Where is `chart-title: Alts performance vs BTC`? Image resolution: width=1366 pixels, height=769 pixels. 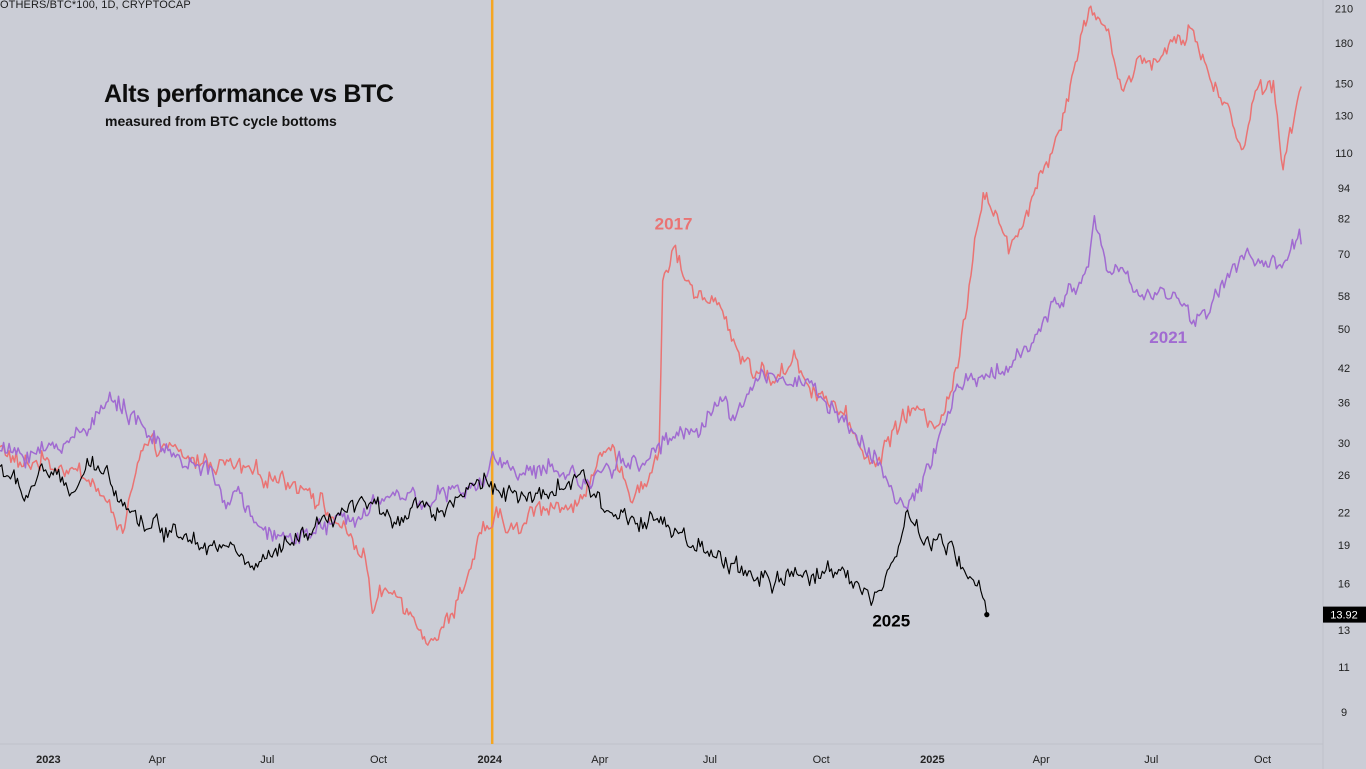
chart-title: Alts performance vs BTC is located at coordinates (249, 94).